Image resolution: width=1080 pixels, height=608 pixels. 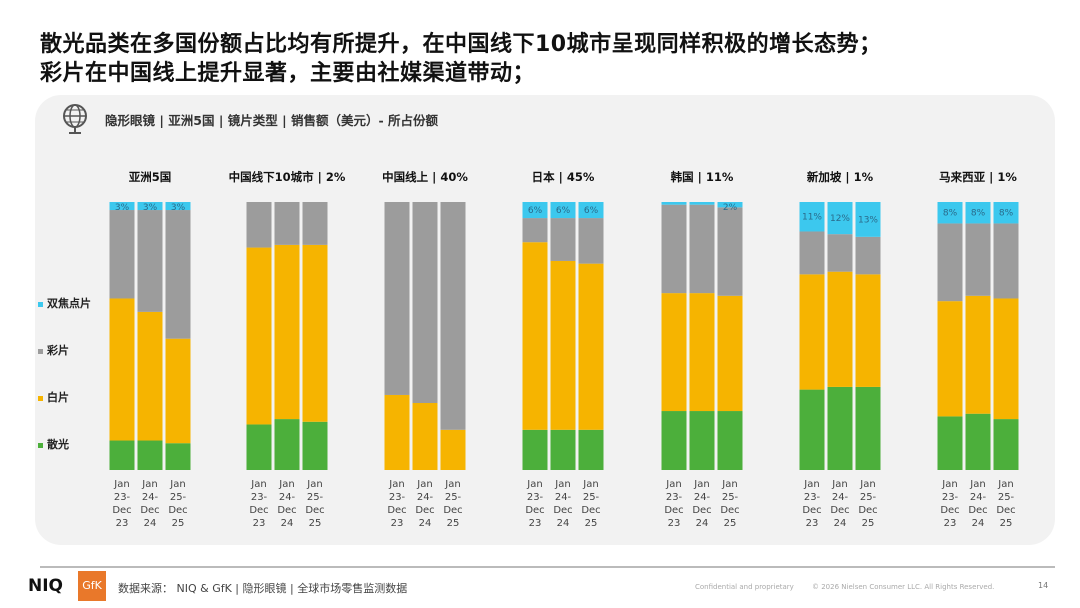 I want to click on group-title: 韩国 | 11%, so click(x=702, y=177).